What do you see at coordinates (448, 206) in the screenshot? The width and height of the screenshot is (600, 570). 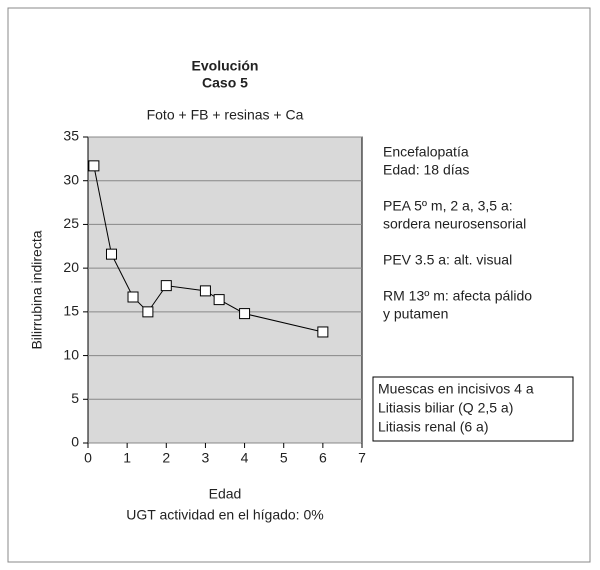 I see `annotation: PEA 5º m, 2 a, 3,5 a:` at bounding box center [448, 206].